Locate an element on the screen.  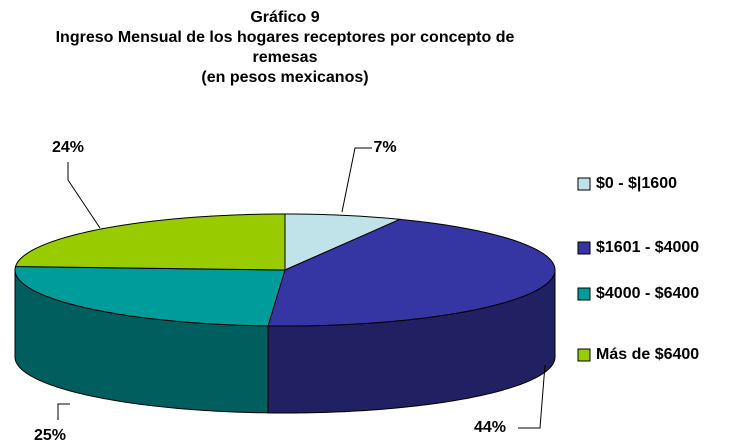
data-label: 24% is located at coordinates (68, 147).